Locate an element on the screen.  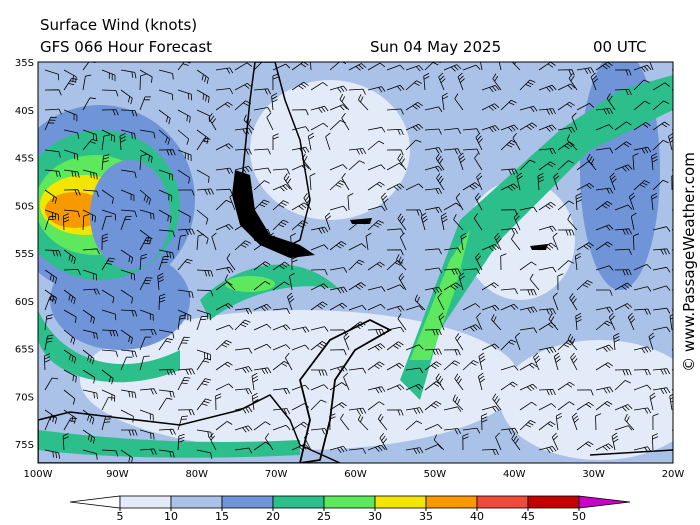
landmass is located at coordinates (273, 214).